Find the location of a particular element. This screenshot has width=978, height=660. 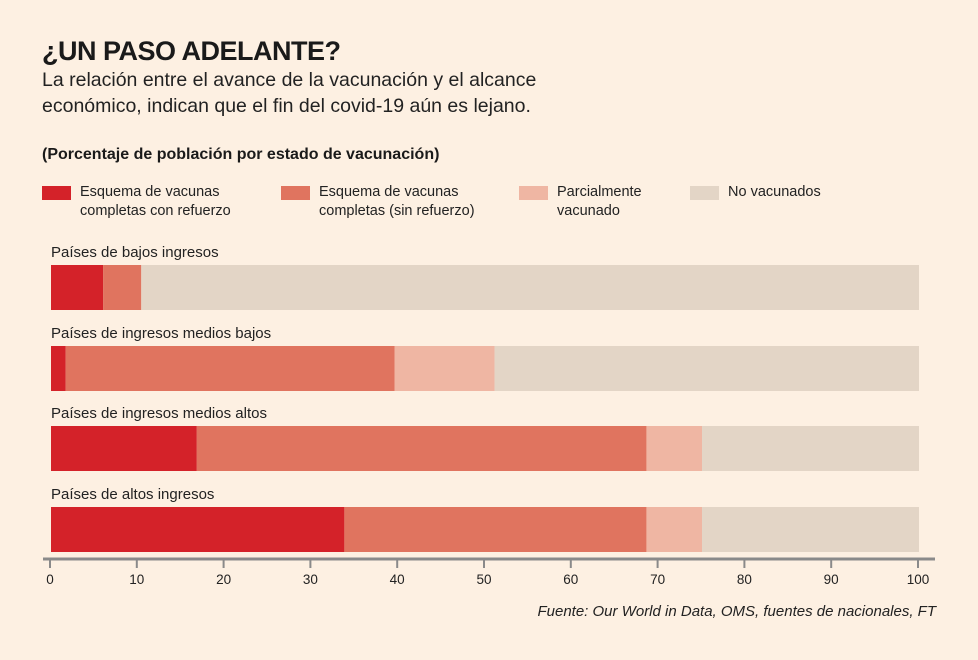

legend-label: Parcialmente vacunado is located at coordinates (599, 201).